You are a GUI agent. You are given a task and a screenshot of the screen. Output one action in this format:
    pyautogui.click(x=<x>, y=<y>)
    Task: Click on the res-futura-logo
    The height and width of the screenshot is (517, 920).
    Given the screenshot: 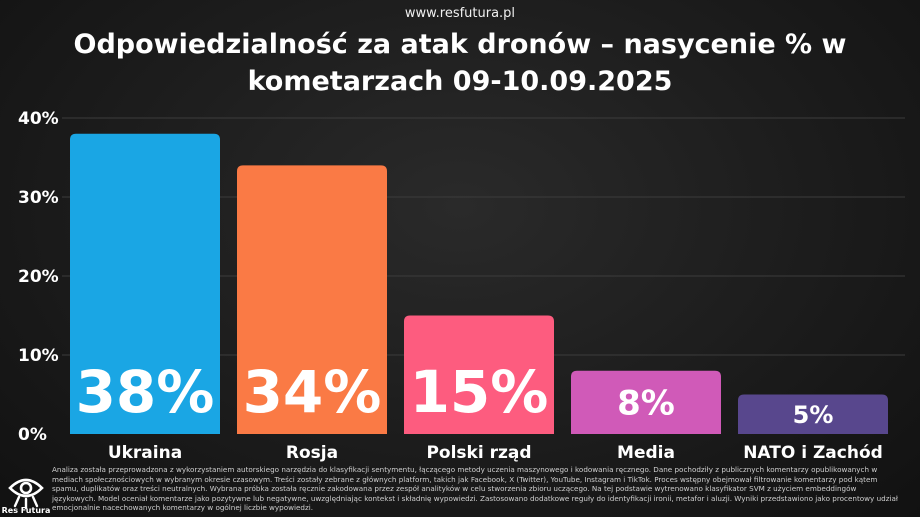 What is the action you would take?
    pyautogui.click(x=26, y=494)
    